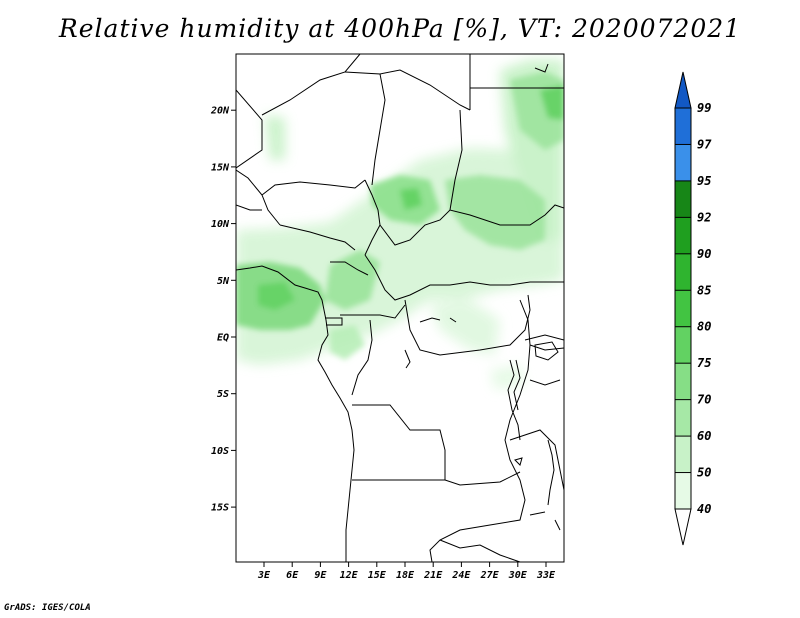 This screenshot has height=618, width=800. Describe the element at coordinates (704, 327) in the screenshot. I see `colorbar-label: 80` at that location.